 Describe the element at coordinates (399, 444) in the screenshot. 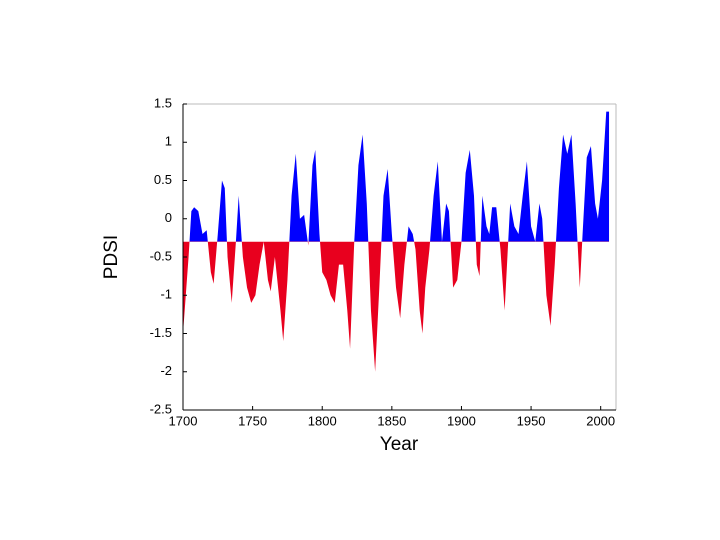

I see `x-axis-label: Year` at that location.